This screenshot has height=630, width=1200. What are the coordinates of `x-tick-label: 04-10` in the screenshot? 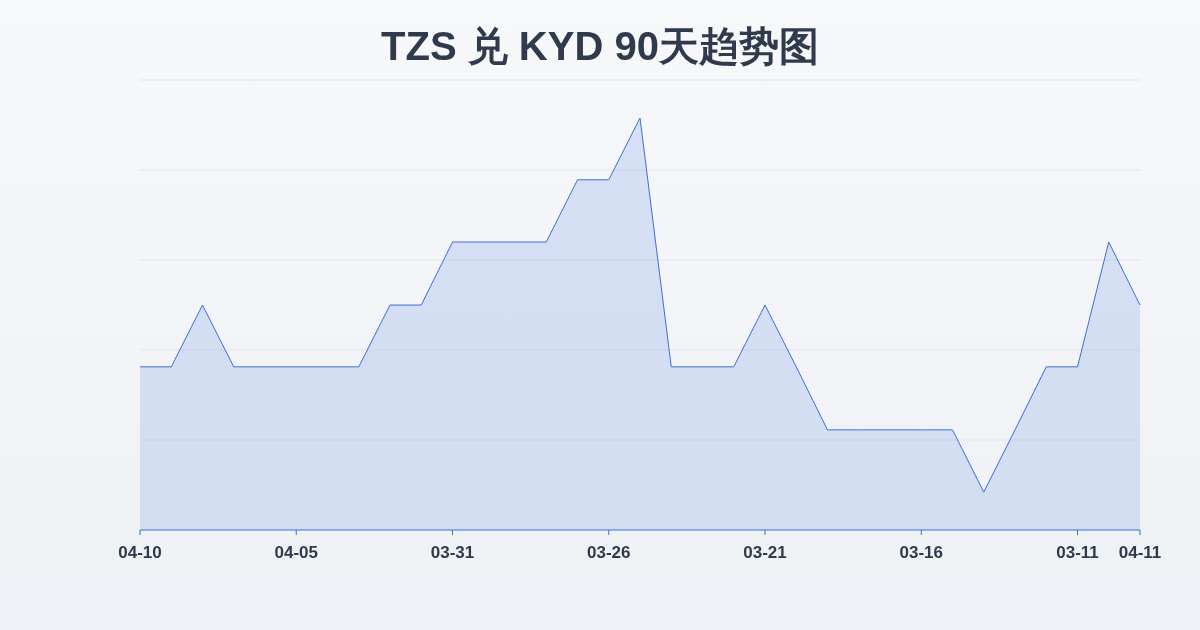 It's located at (140, 552).